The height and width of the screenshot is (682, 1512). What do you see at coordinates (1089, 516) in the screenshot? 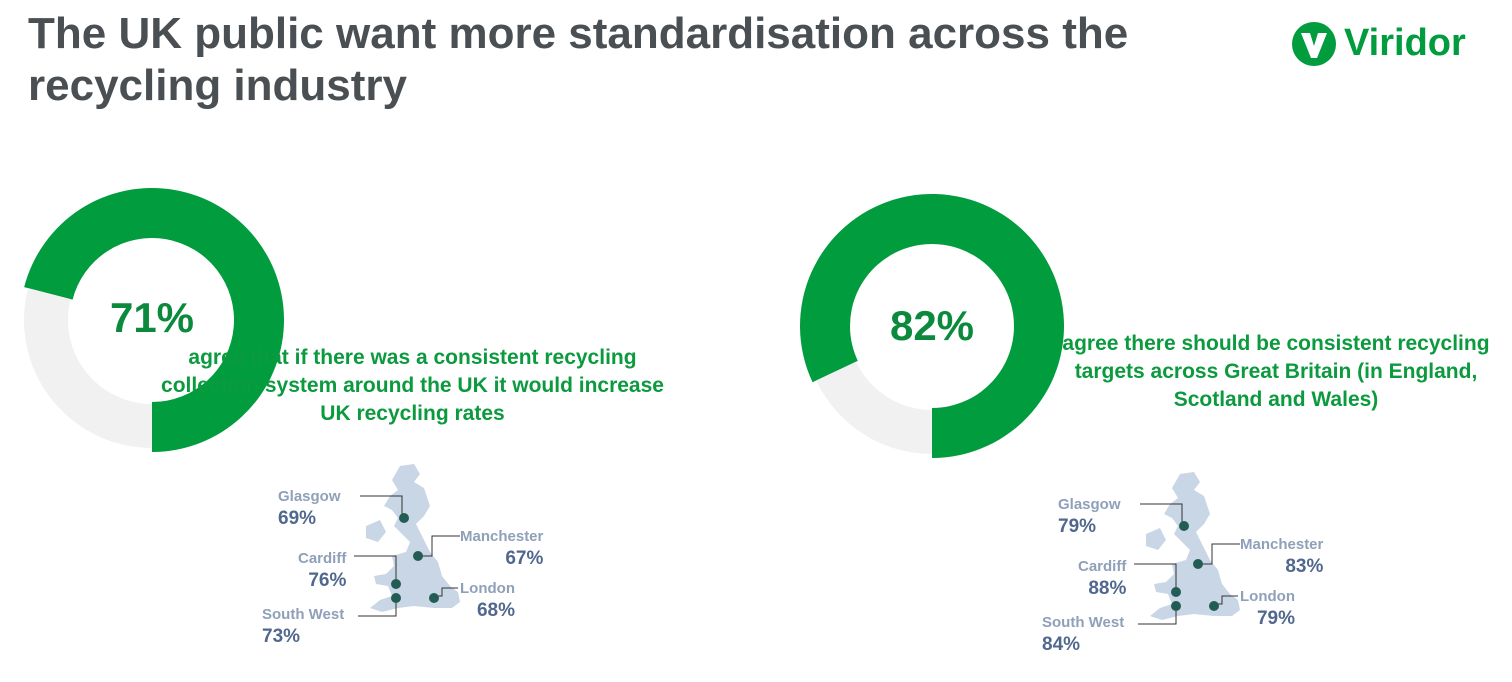
I see `map-2-glasgow: Glasgow 79%` at bounding box center [1089, 516].